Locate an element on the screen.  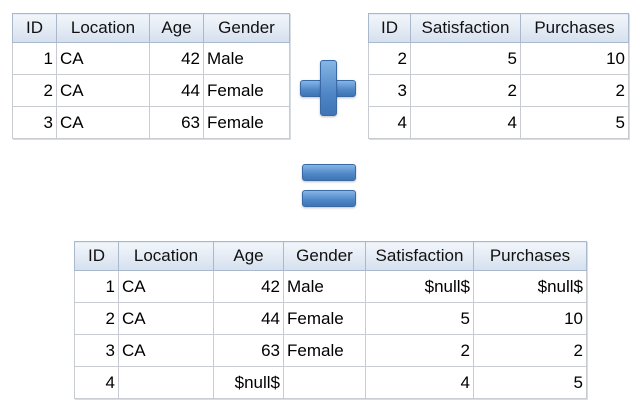
table-row: 2 CA 44 Female is located at coordinates (151, 90).